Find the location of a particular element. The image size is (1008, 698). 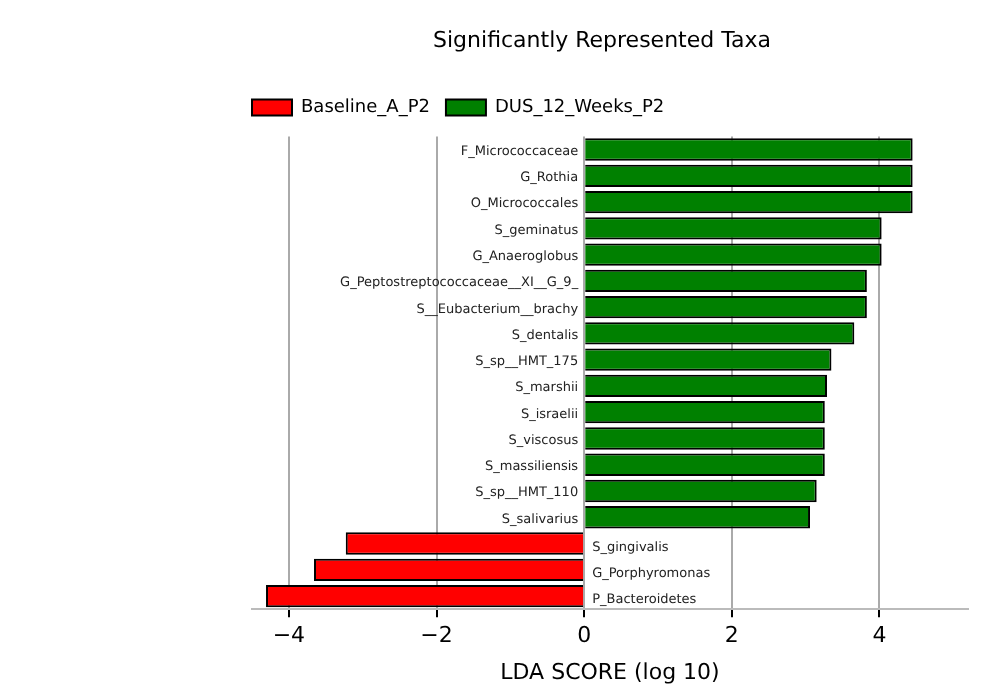

x-tick-label: −2 is located at coordinates (436, 635).